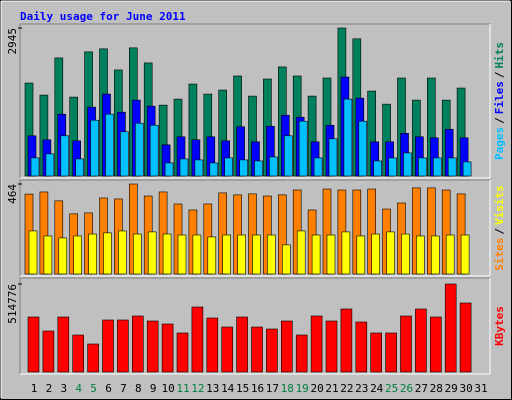  I want to click on x-tick-label: 9, so click(153, 388).